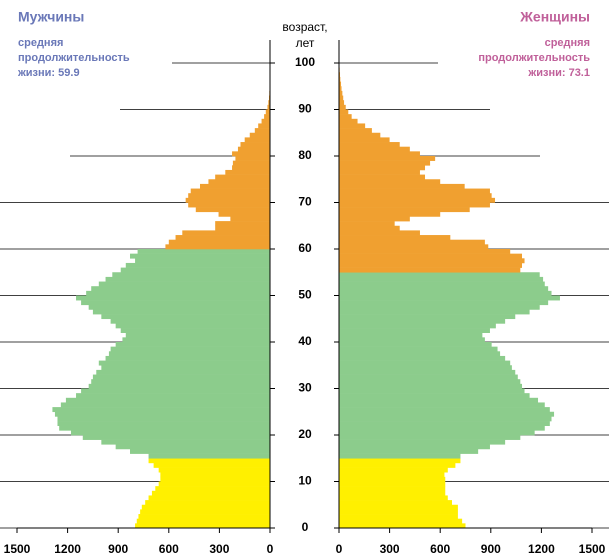 The image size is (609, 560). Describe the element at coordinates (74, 58) in the screenshot. I see `life-expectancy-note: продолжительность` at that location.